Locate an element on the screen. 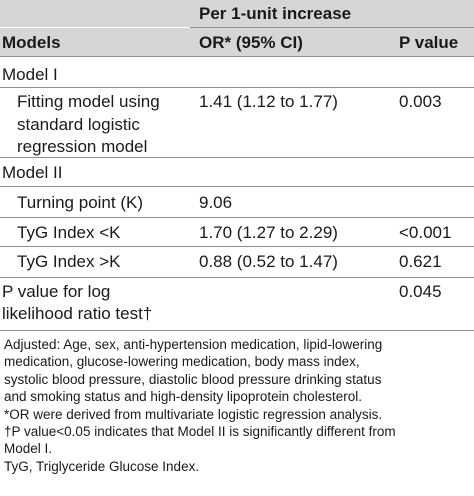 The width and height of the screenshot is (474, 496). lrt-label: P value for log likelihood ratio test† is located at coordinates (77, 302).